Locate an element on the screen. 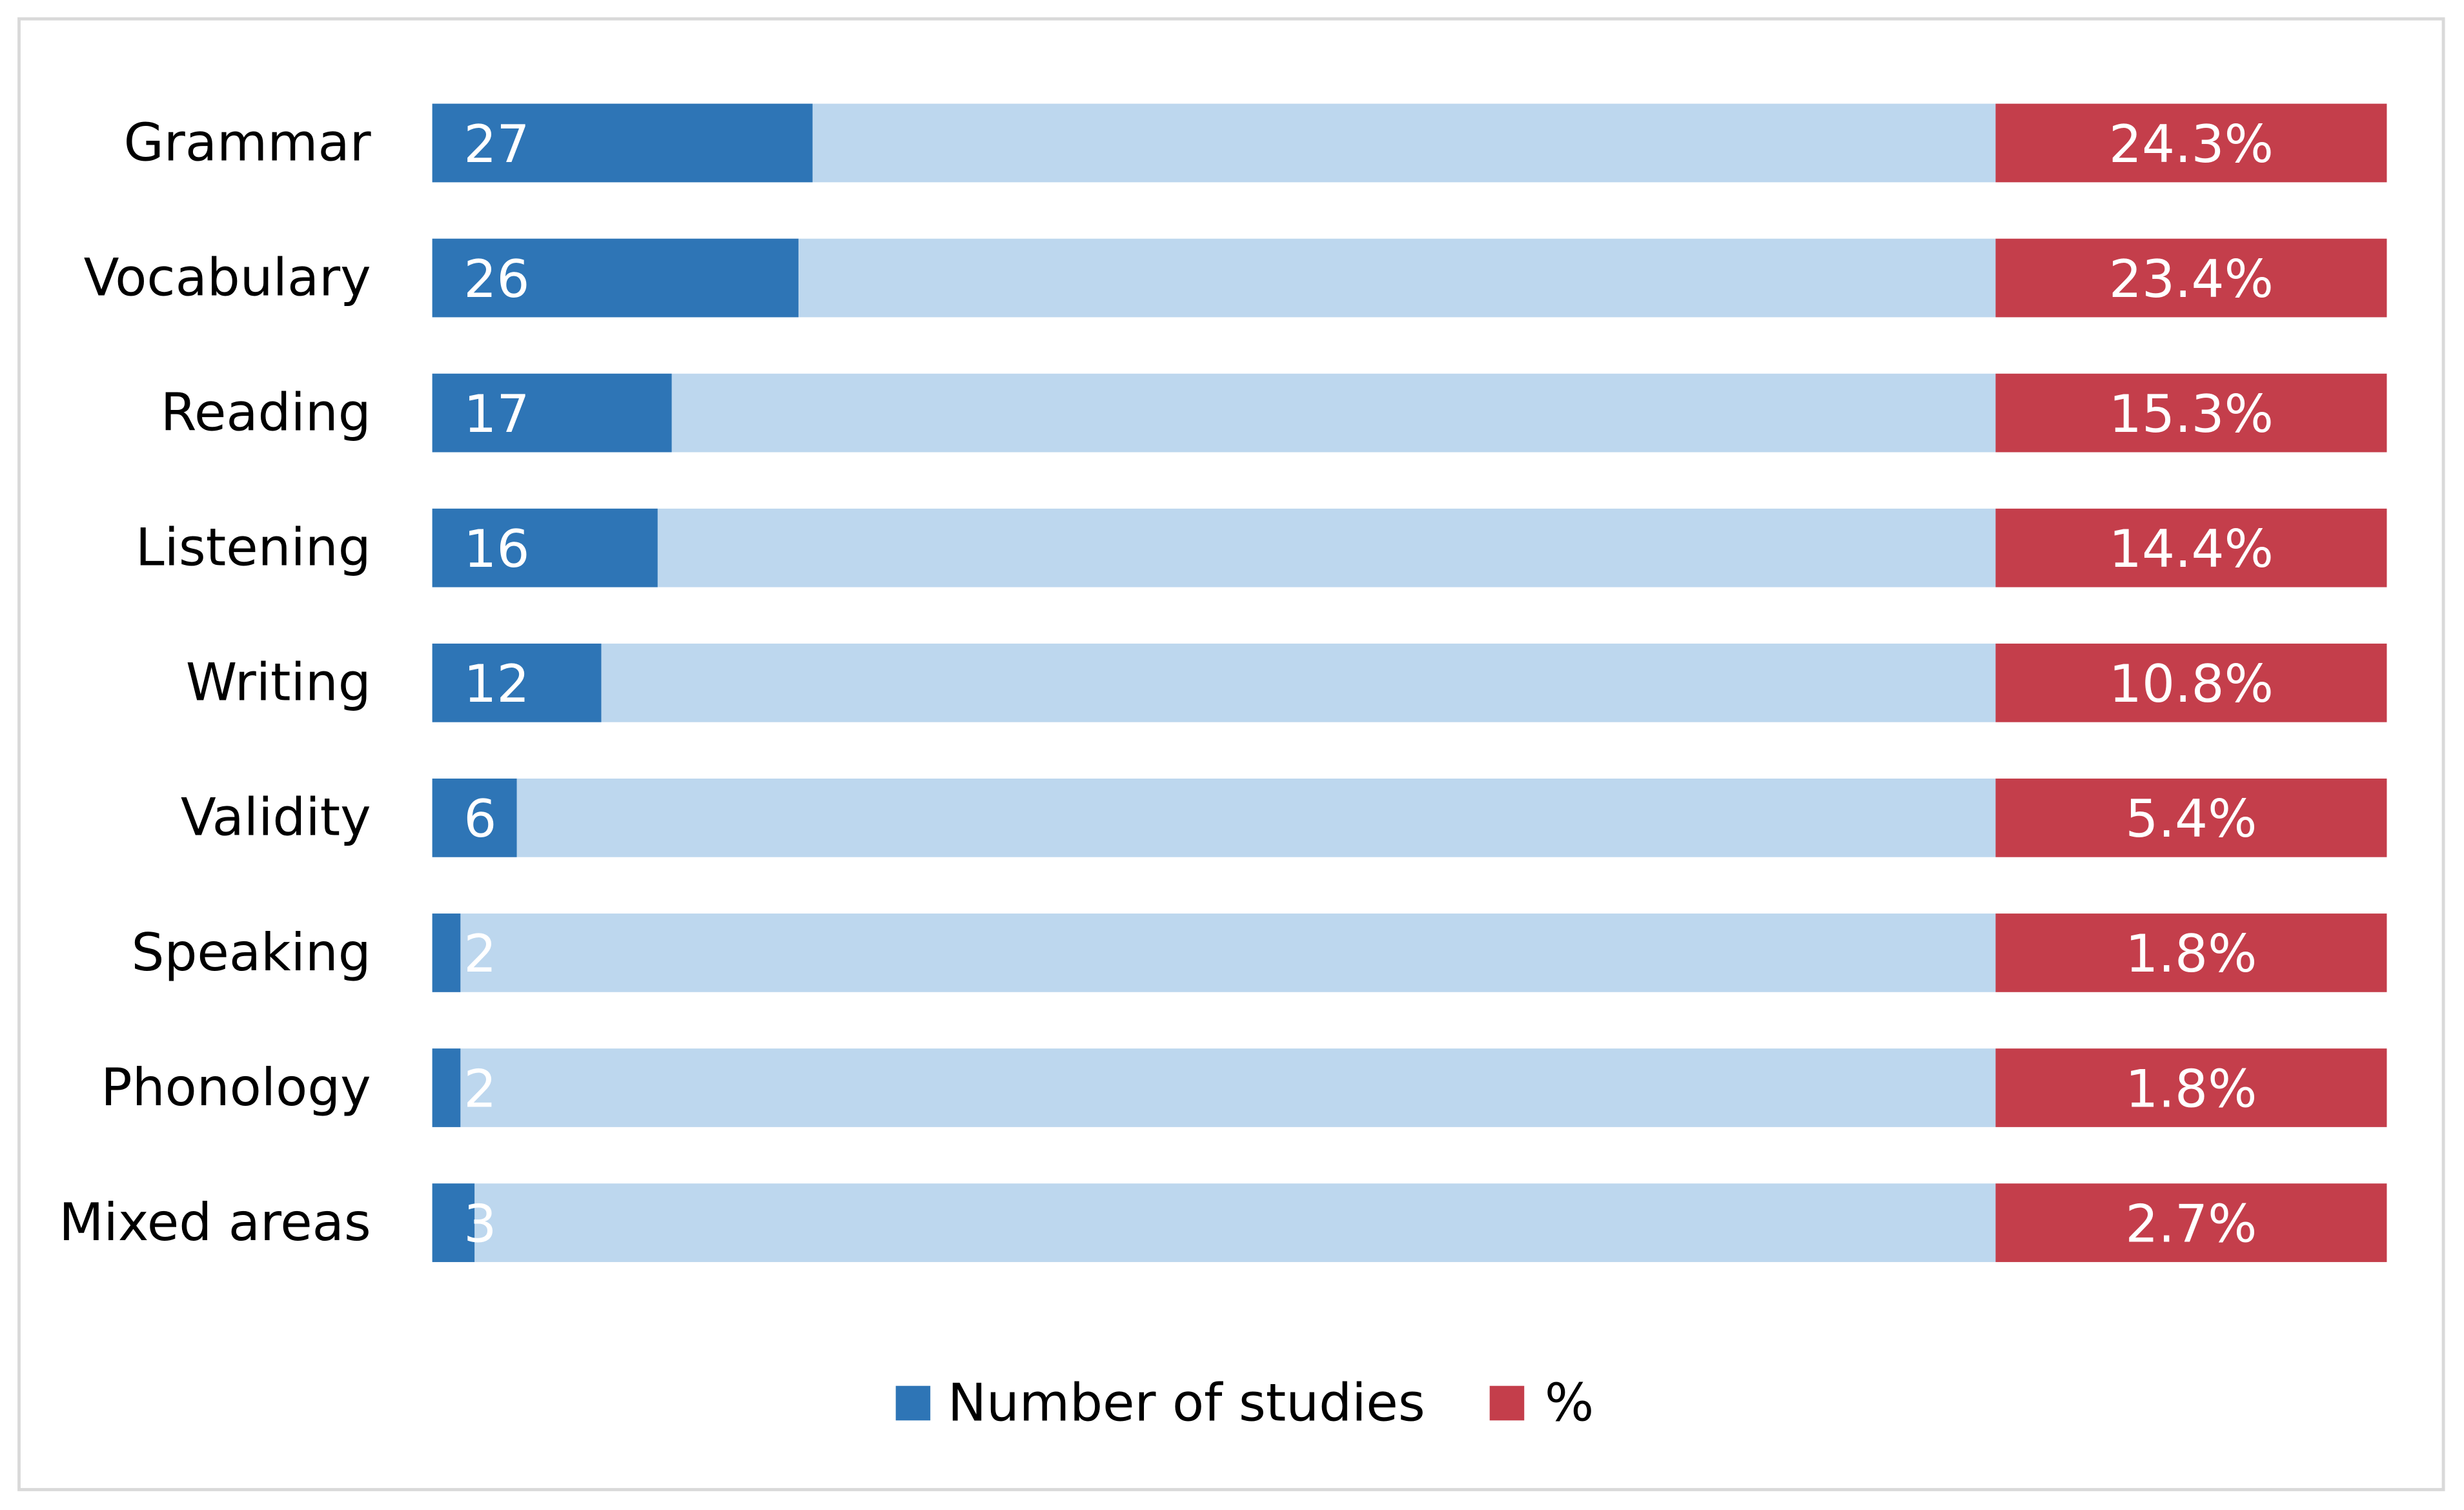 This screenshot has height=1510, width=2464. y-tick-label: Listening is located at coordinates (253, 547).